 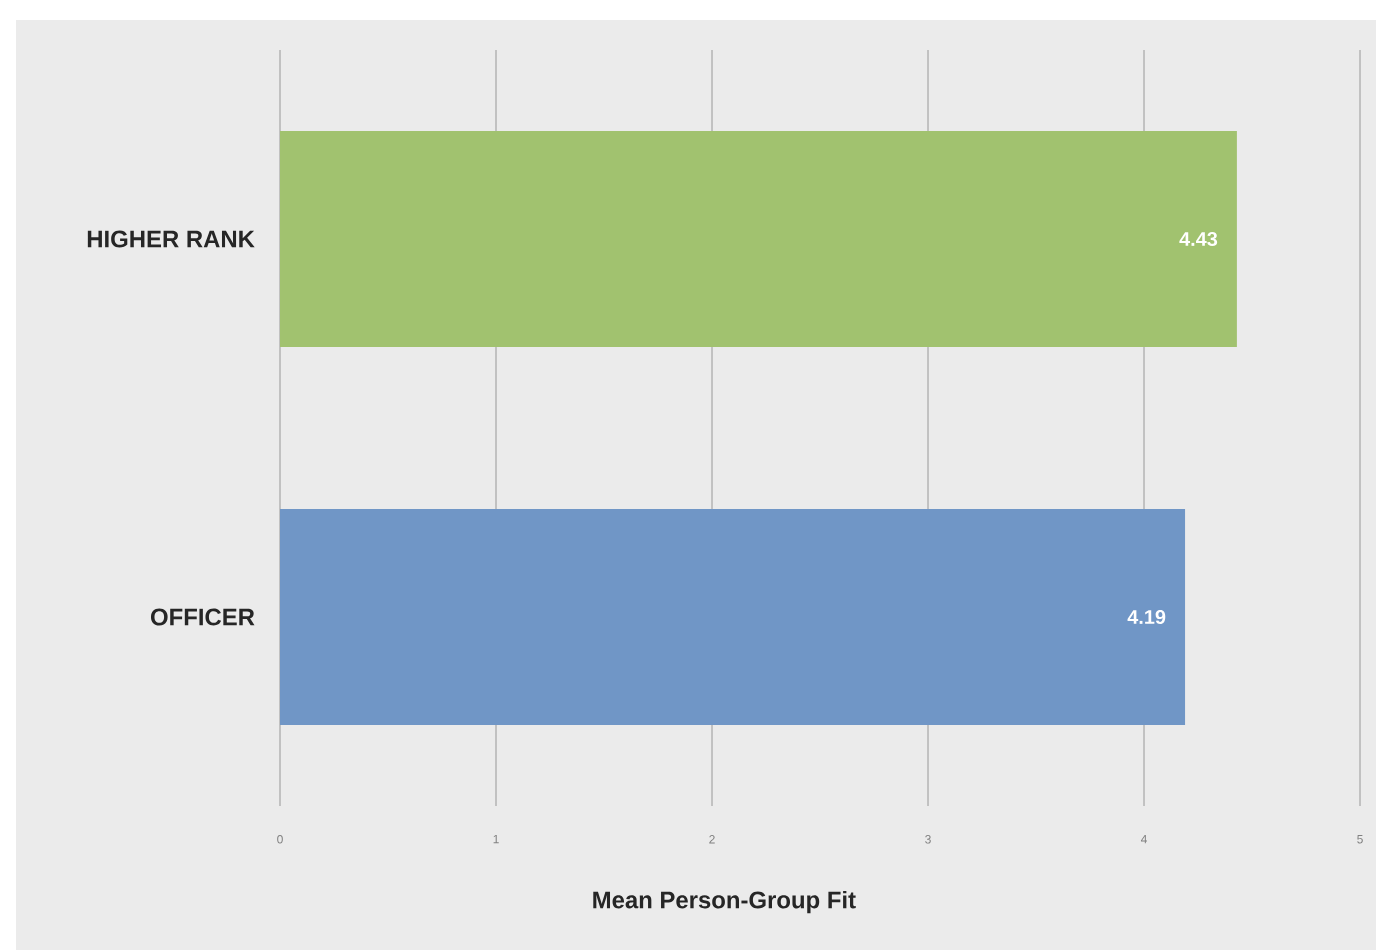 What do you see at coordinates (171, 239) in the screenshot?
I see `y-tick-label: HIGHER RANK` at bounding box center [171, 239].